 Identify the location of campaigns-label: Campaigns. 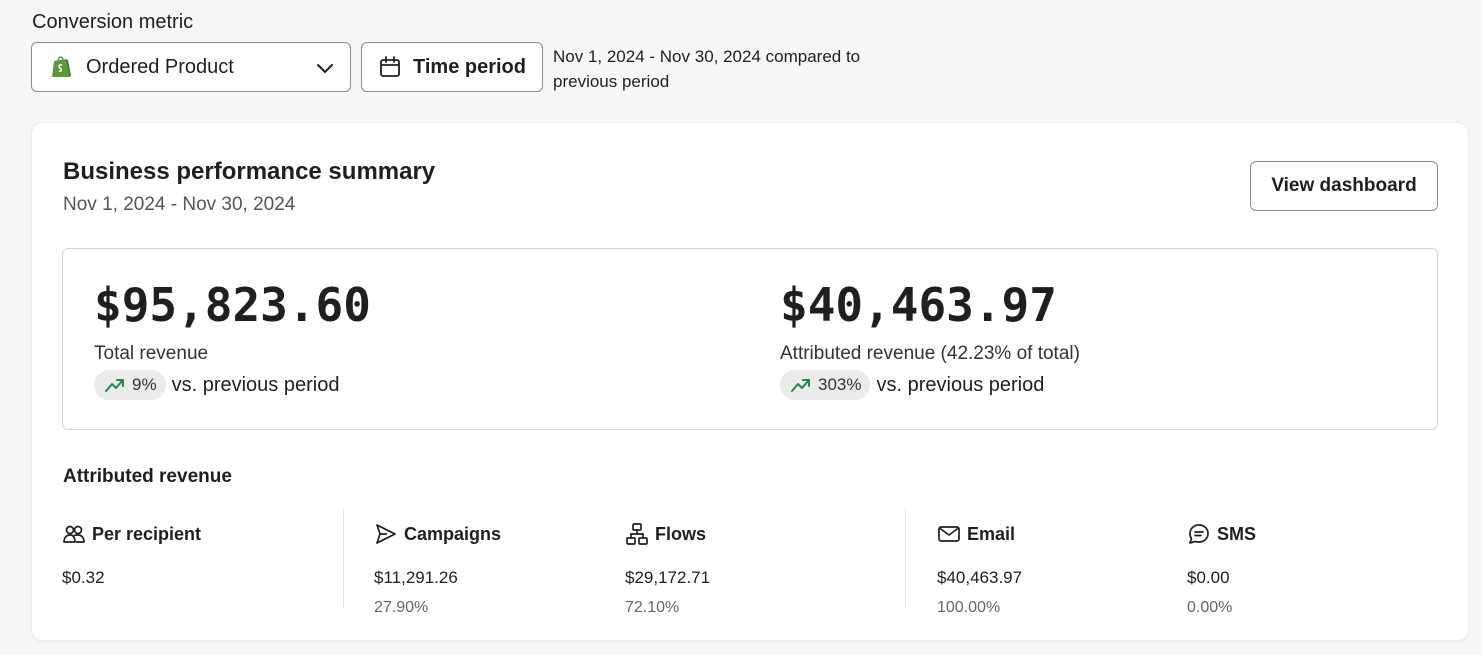
(453, 533).